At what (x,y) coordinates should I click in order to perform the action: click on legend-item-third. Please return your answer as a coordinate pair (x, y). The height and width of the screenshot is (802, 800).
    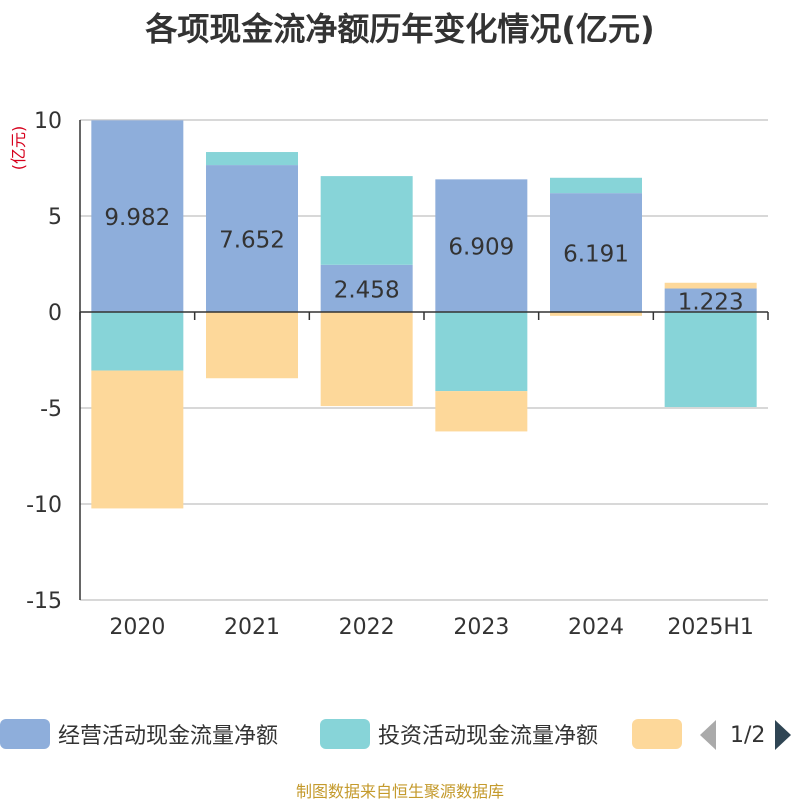
    Looking at the image, I should click on (661, 734).